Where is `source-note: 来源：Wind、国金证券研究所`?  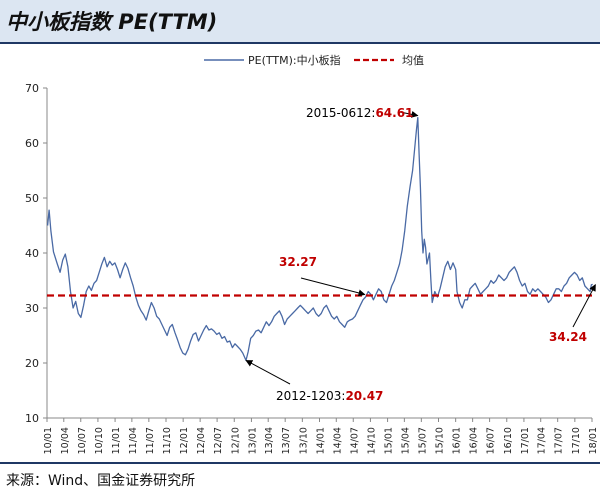 source-note: 来源：Wind、国金证券研究所 is located at coordinates (101, 481).